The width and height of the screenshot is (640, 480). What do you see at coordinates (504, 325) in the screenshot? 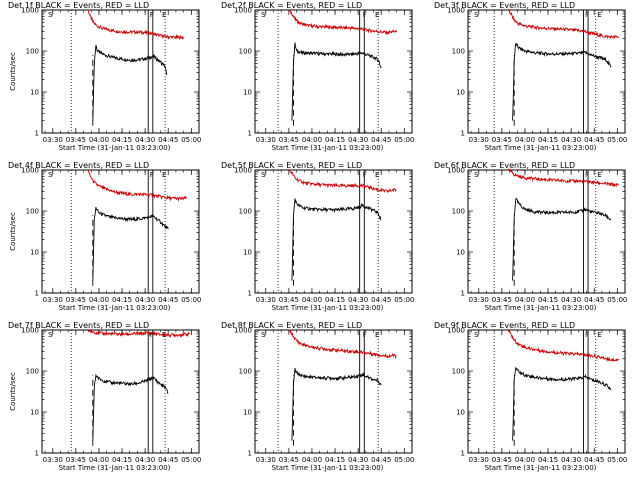
I see `chart-title: Det 9f BLACK = Events, RED = LLD` at bounding box center [504, 325].